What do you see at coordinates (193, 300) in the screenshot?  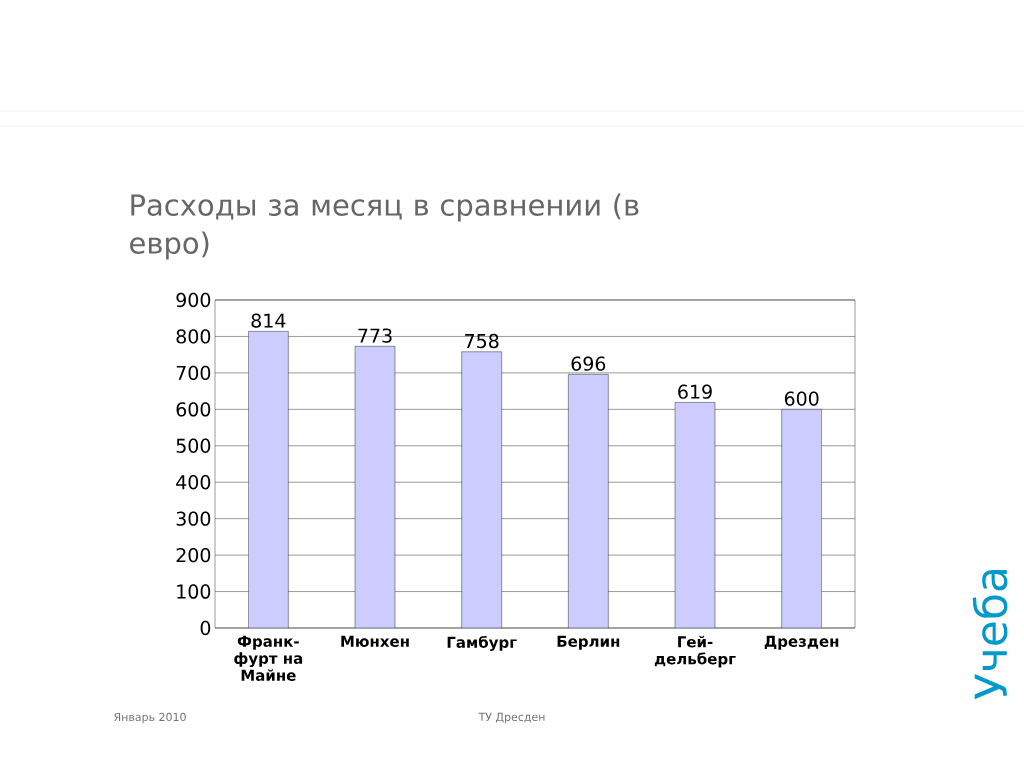 I see `y-tick-label: 900` at bounding box center [193, 300].